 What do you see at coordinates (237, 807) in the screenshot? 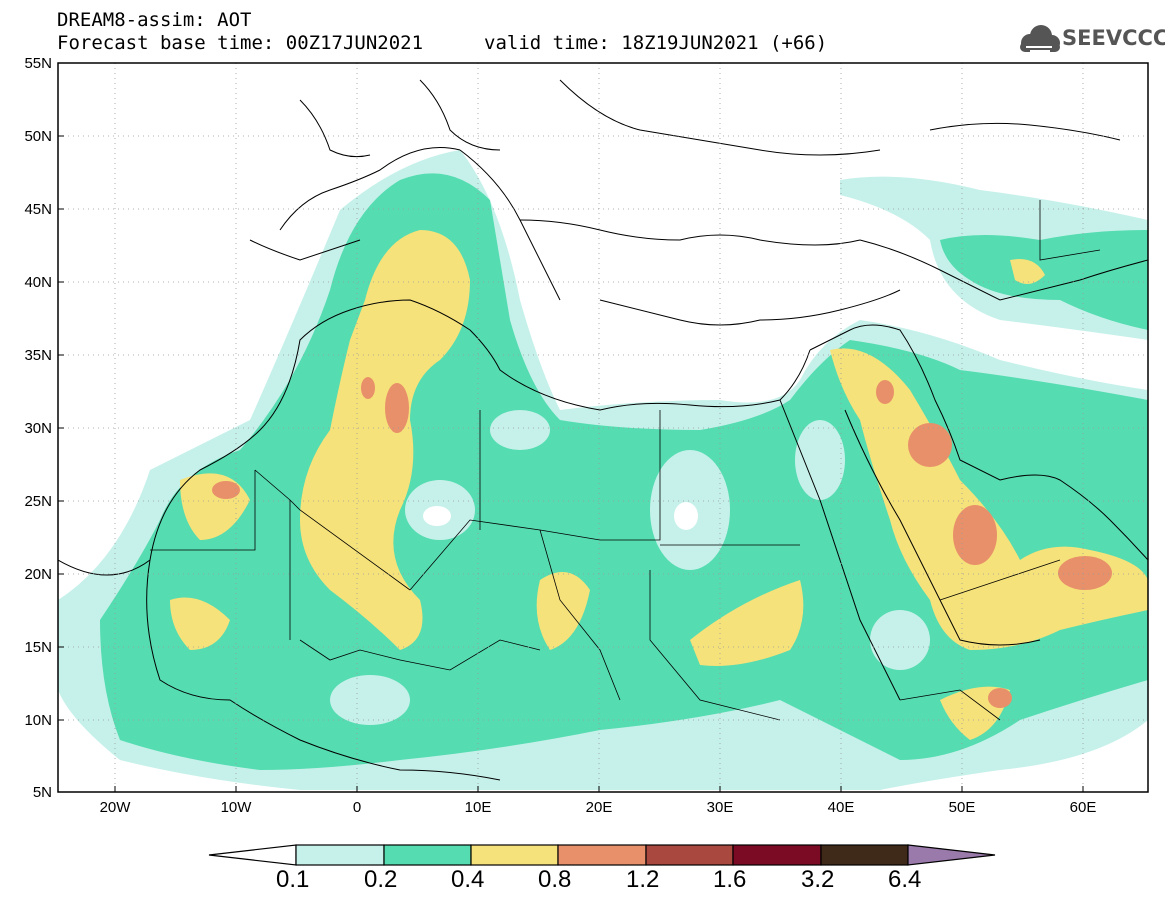
I see `lon-label: 10W` at bounding box center [237, 807].